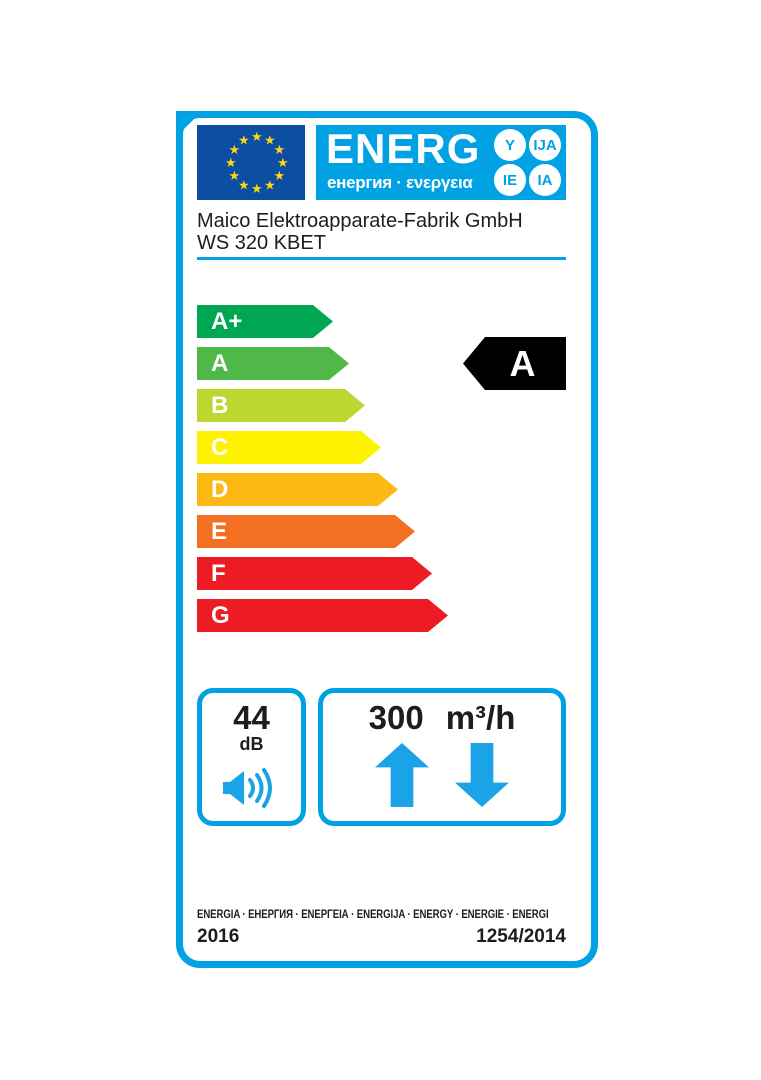  Describe the element at coordinates (306, 531) in the screenshot. I see `scale-arrow-e: E` at that location.